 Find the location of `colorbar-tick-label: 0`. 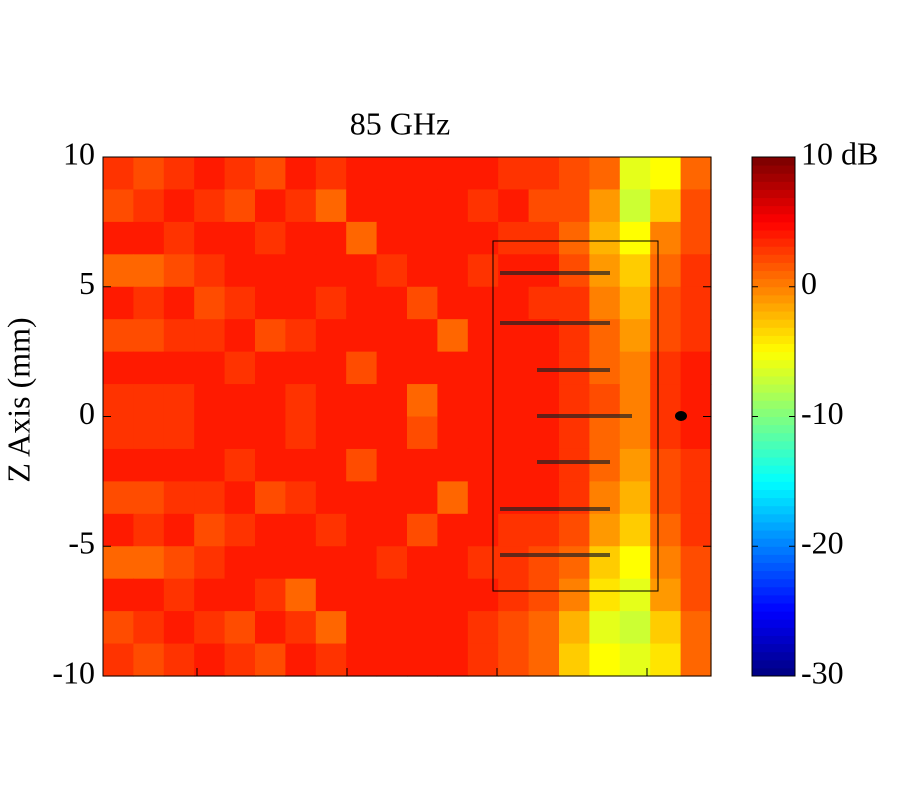

colorbar-tick-label: 0 is located at coordinates (809, 283).